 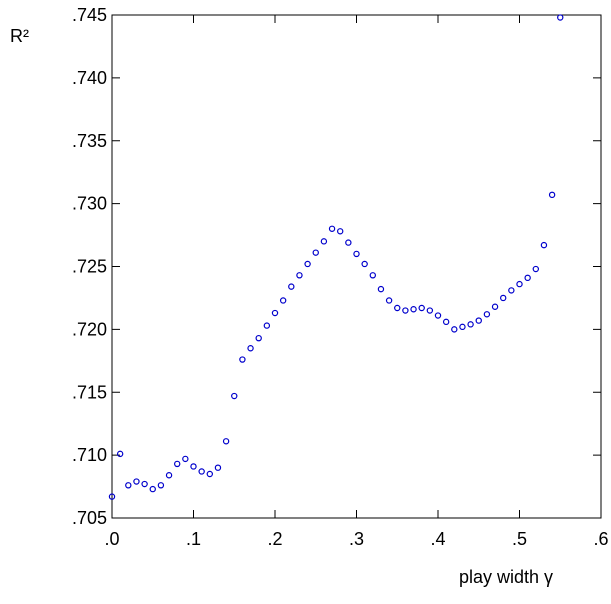 What do you see at coordinates (89, 455) in the screenshot?
I see `y-tick-label: .710` at bounding box center [89, 455].